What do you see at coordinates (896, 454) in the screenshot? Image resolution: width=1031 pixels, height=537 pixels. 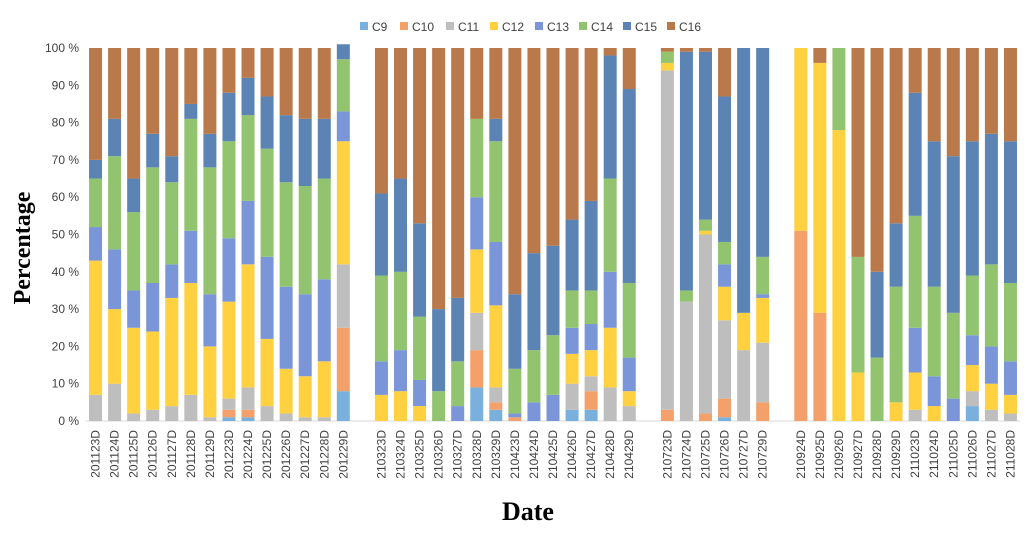 I see `x-tick-label: 210929D` at bounding box center [896, 454].